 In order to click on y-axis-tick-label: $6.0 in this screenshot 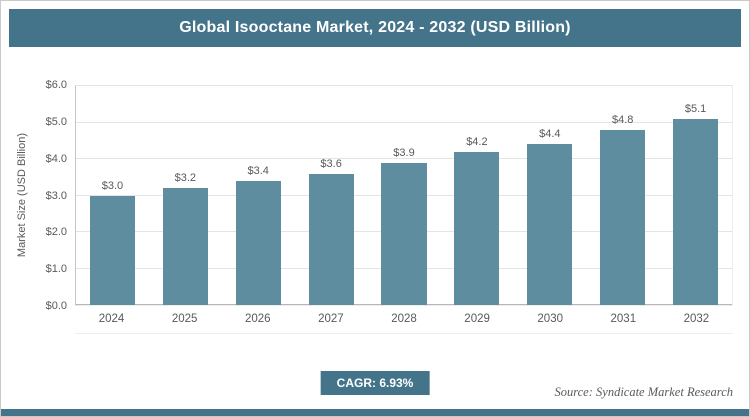, I will do `click(56, 85)`.